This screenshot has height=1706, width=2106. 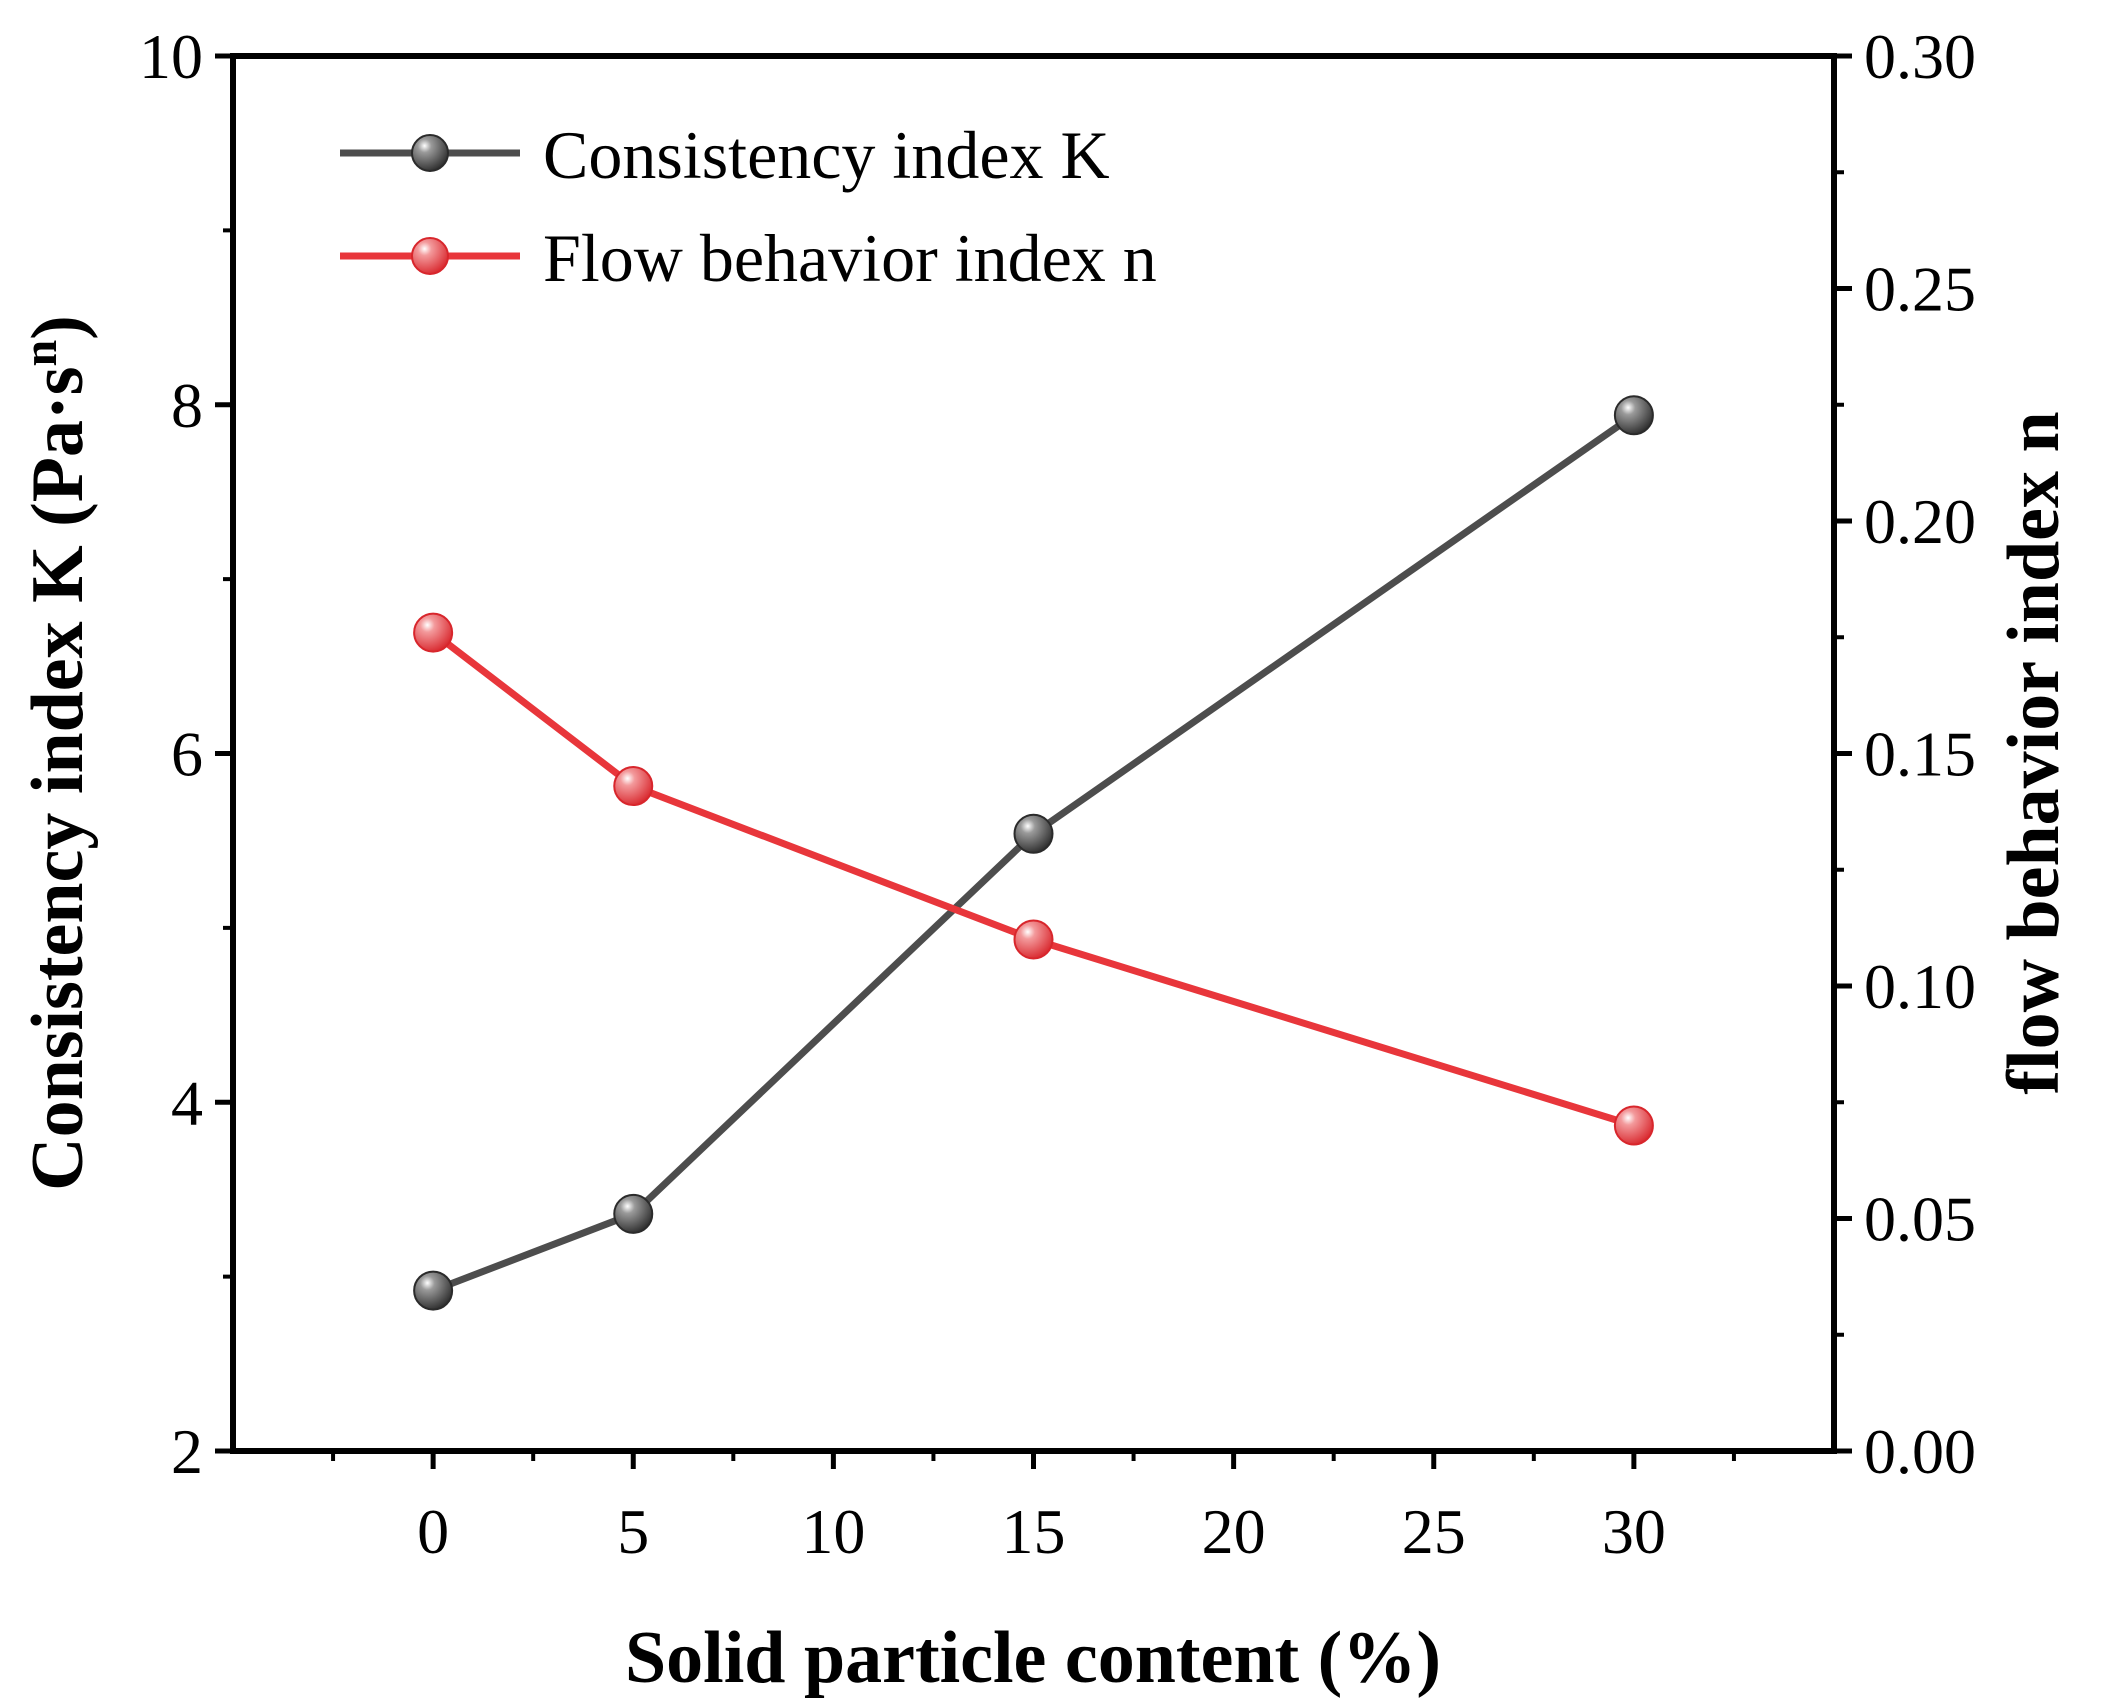 What do you see at coordinates (2034, 752) in the screenshot?
I see `y2-axis-title: flow behavior index n` at bounding box center [2034, 752].